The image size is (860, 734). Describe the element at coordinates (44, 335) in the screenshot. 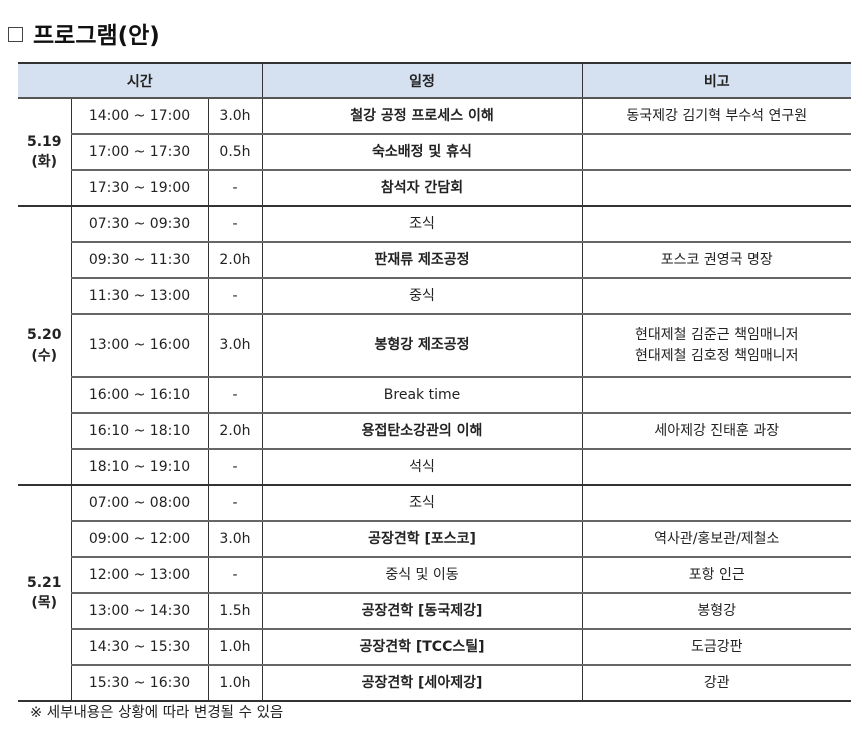

I see `day-date: 5.20` at that location.